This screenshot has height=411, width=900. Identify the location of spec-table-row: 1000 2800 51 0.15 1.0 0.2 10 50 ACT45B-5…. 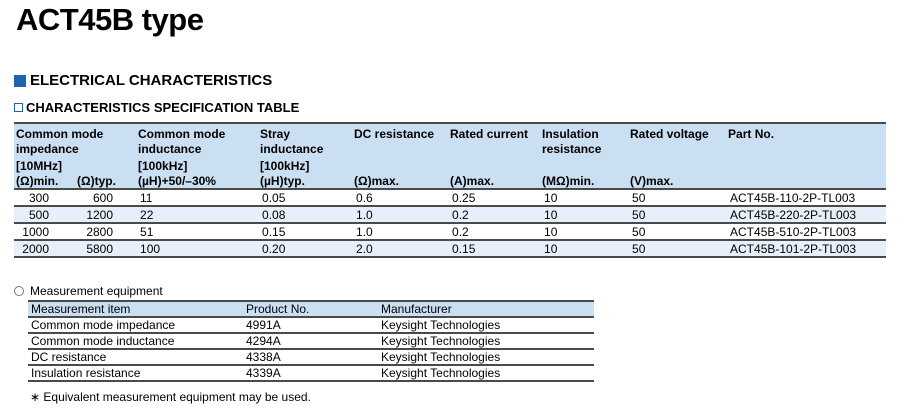
(450, 232).